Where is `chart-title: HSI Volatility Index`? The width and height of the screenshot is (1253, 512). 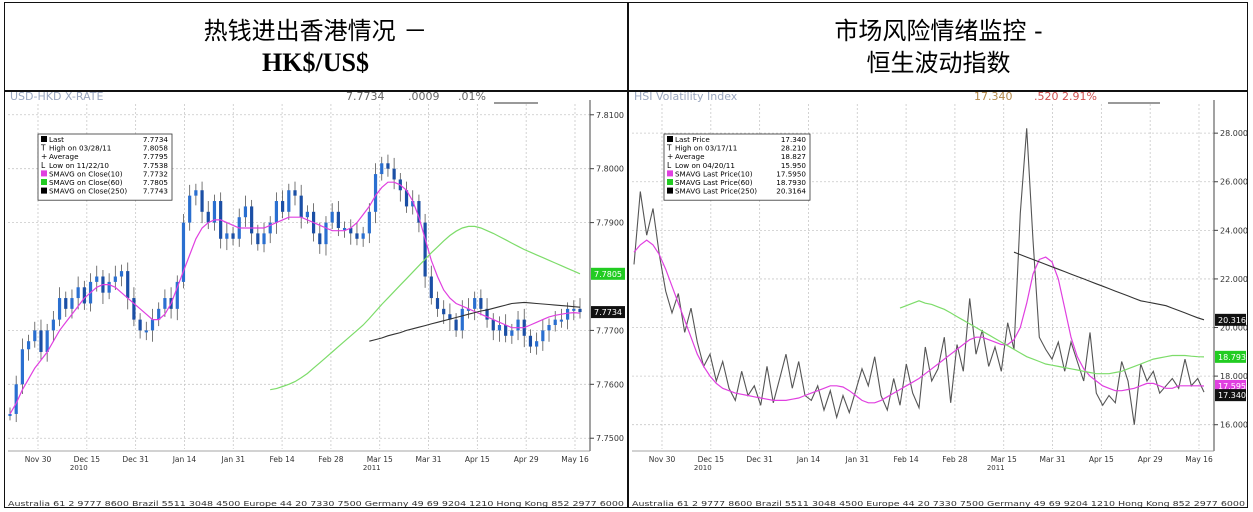 chart-title: HSI Volatility Index is located at coordinates (686, 97).